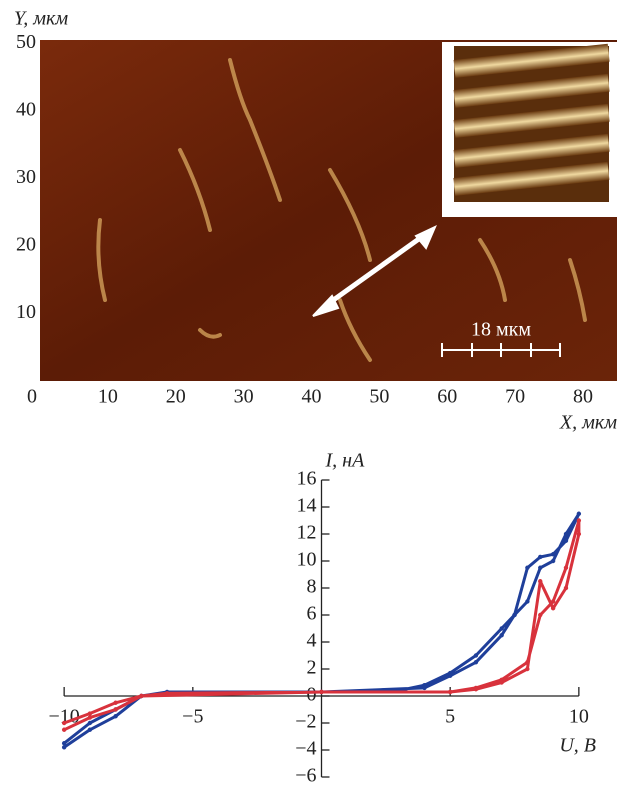 This screenshot has width=621, height=786. Describe the element at coordinates (312, 614) in the screenshot. I see `y-tick-label: 6` at that location.